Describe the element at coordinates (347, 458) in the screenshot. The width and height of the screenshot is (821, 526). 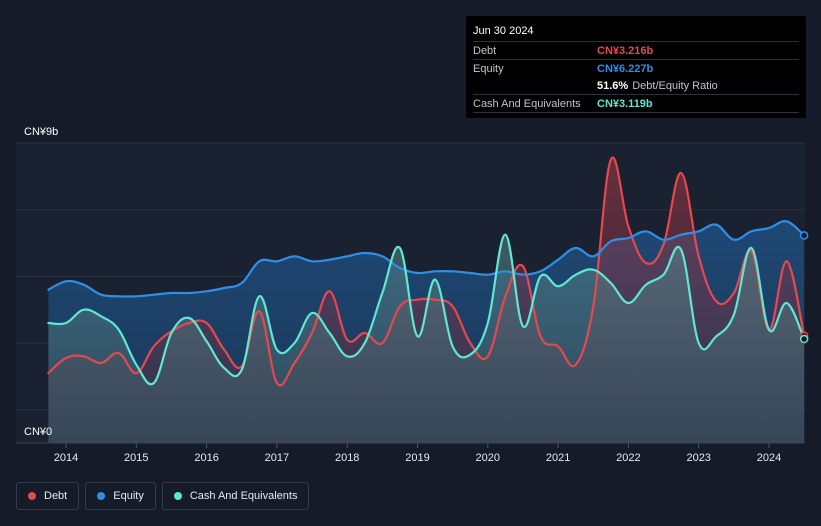
I see `x-tick-label: 2018` at that location.